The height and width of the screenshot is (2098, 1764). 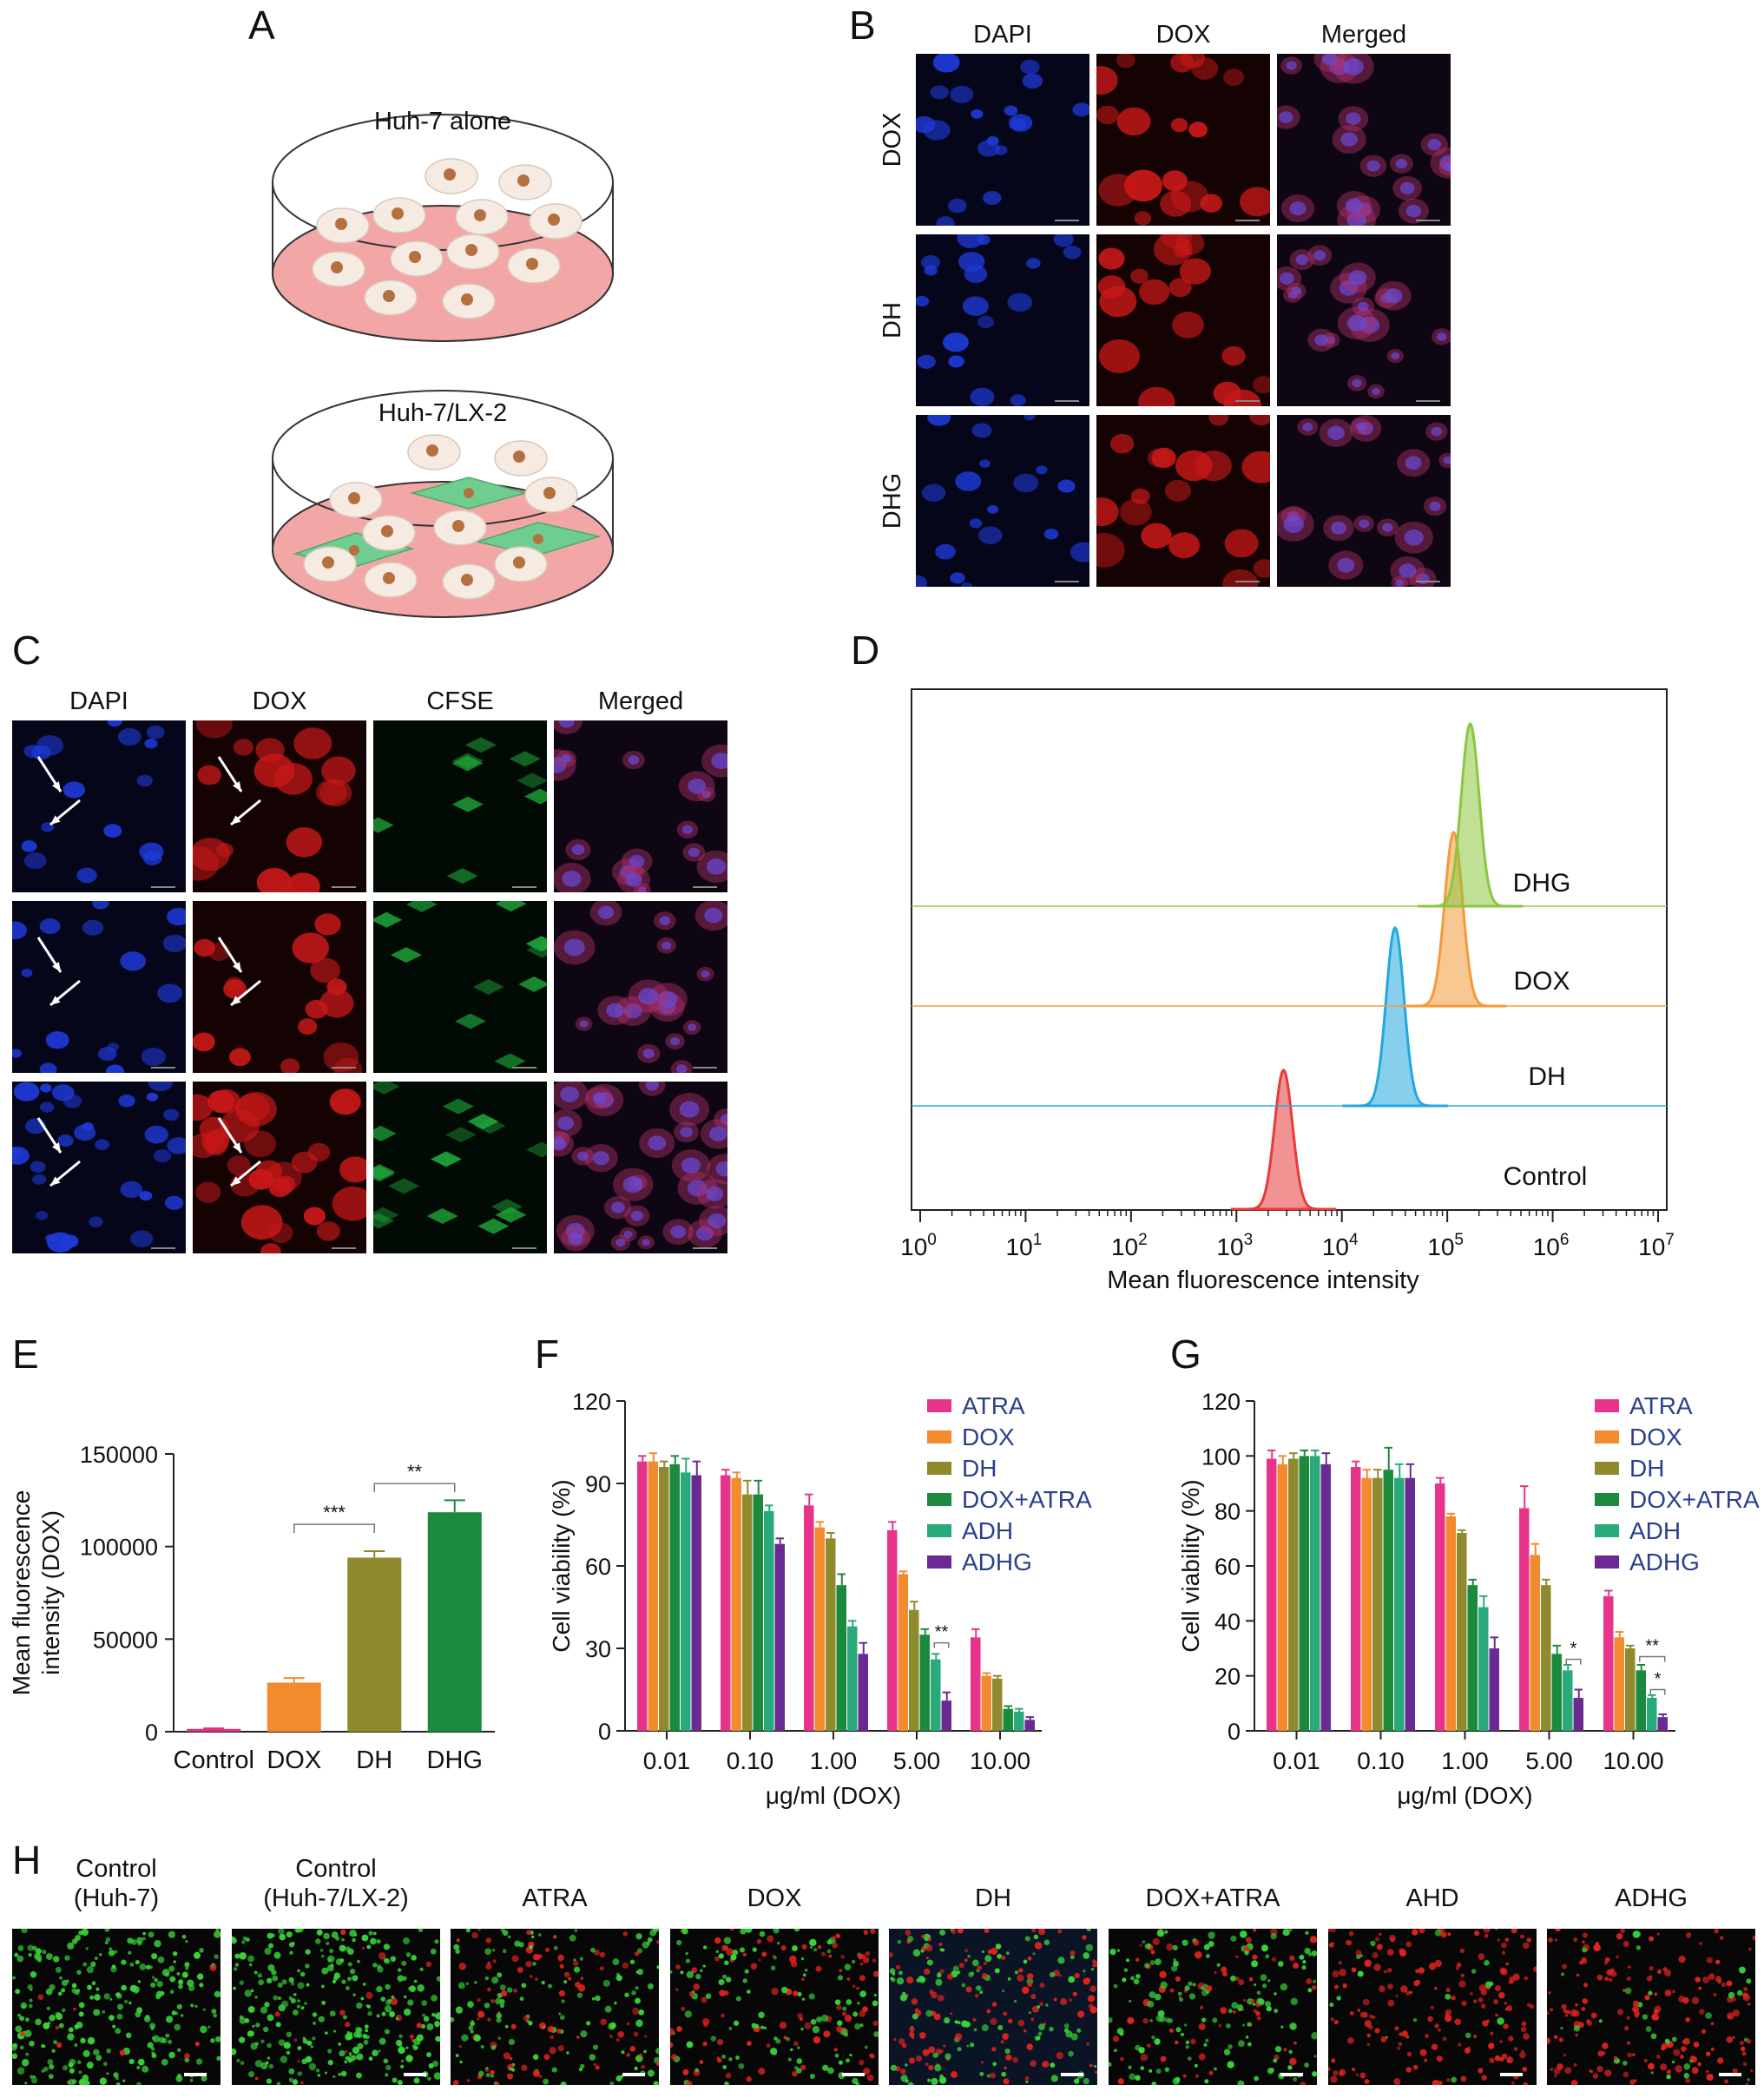 I want to click on chart-f-bar-adhg-1.00, so click(x=863, y=1693).